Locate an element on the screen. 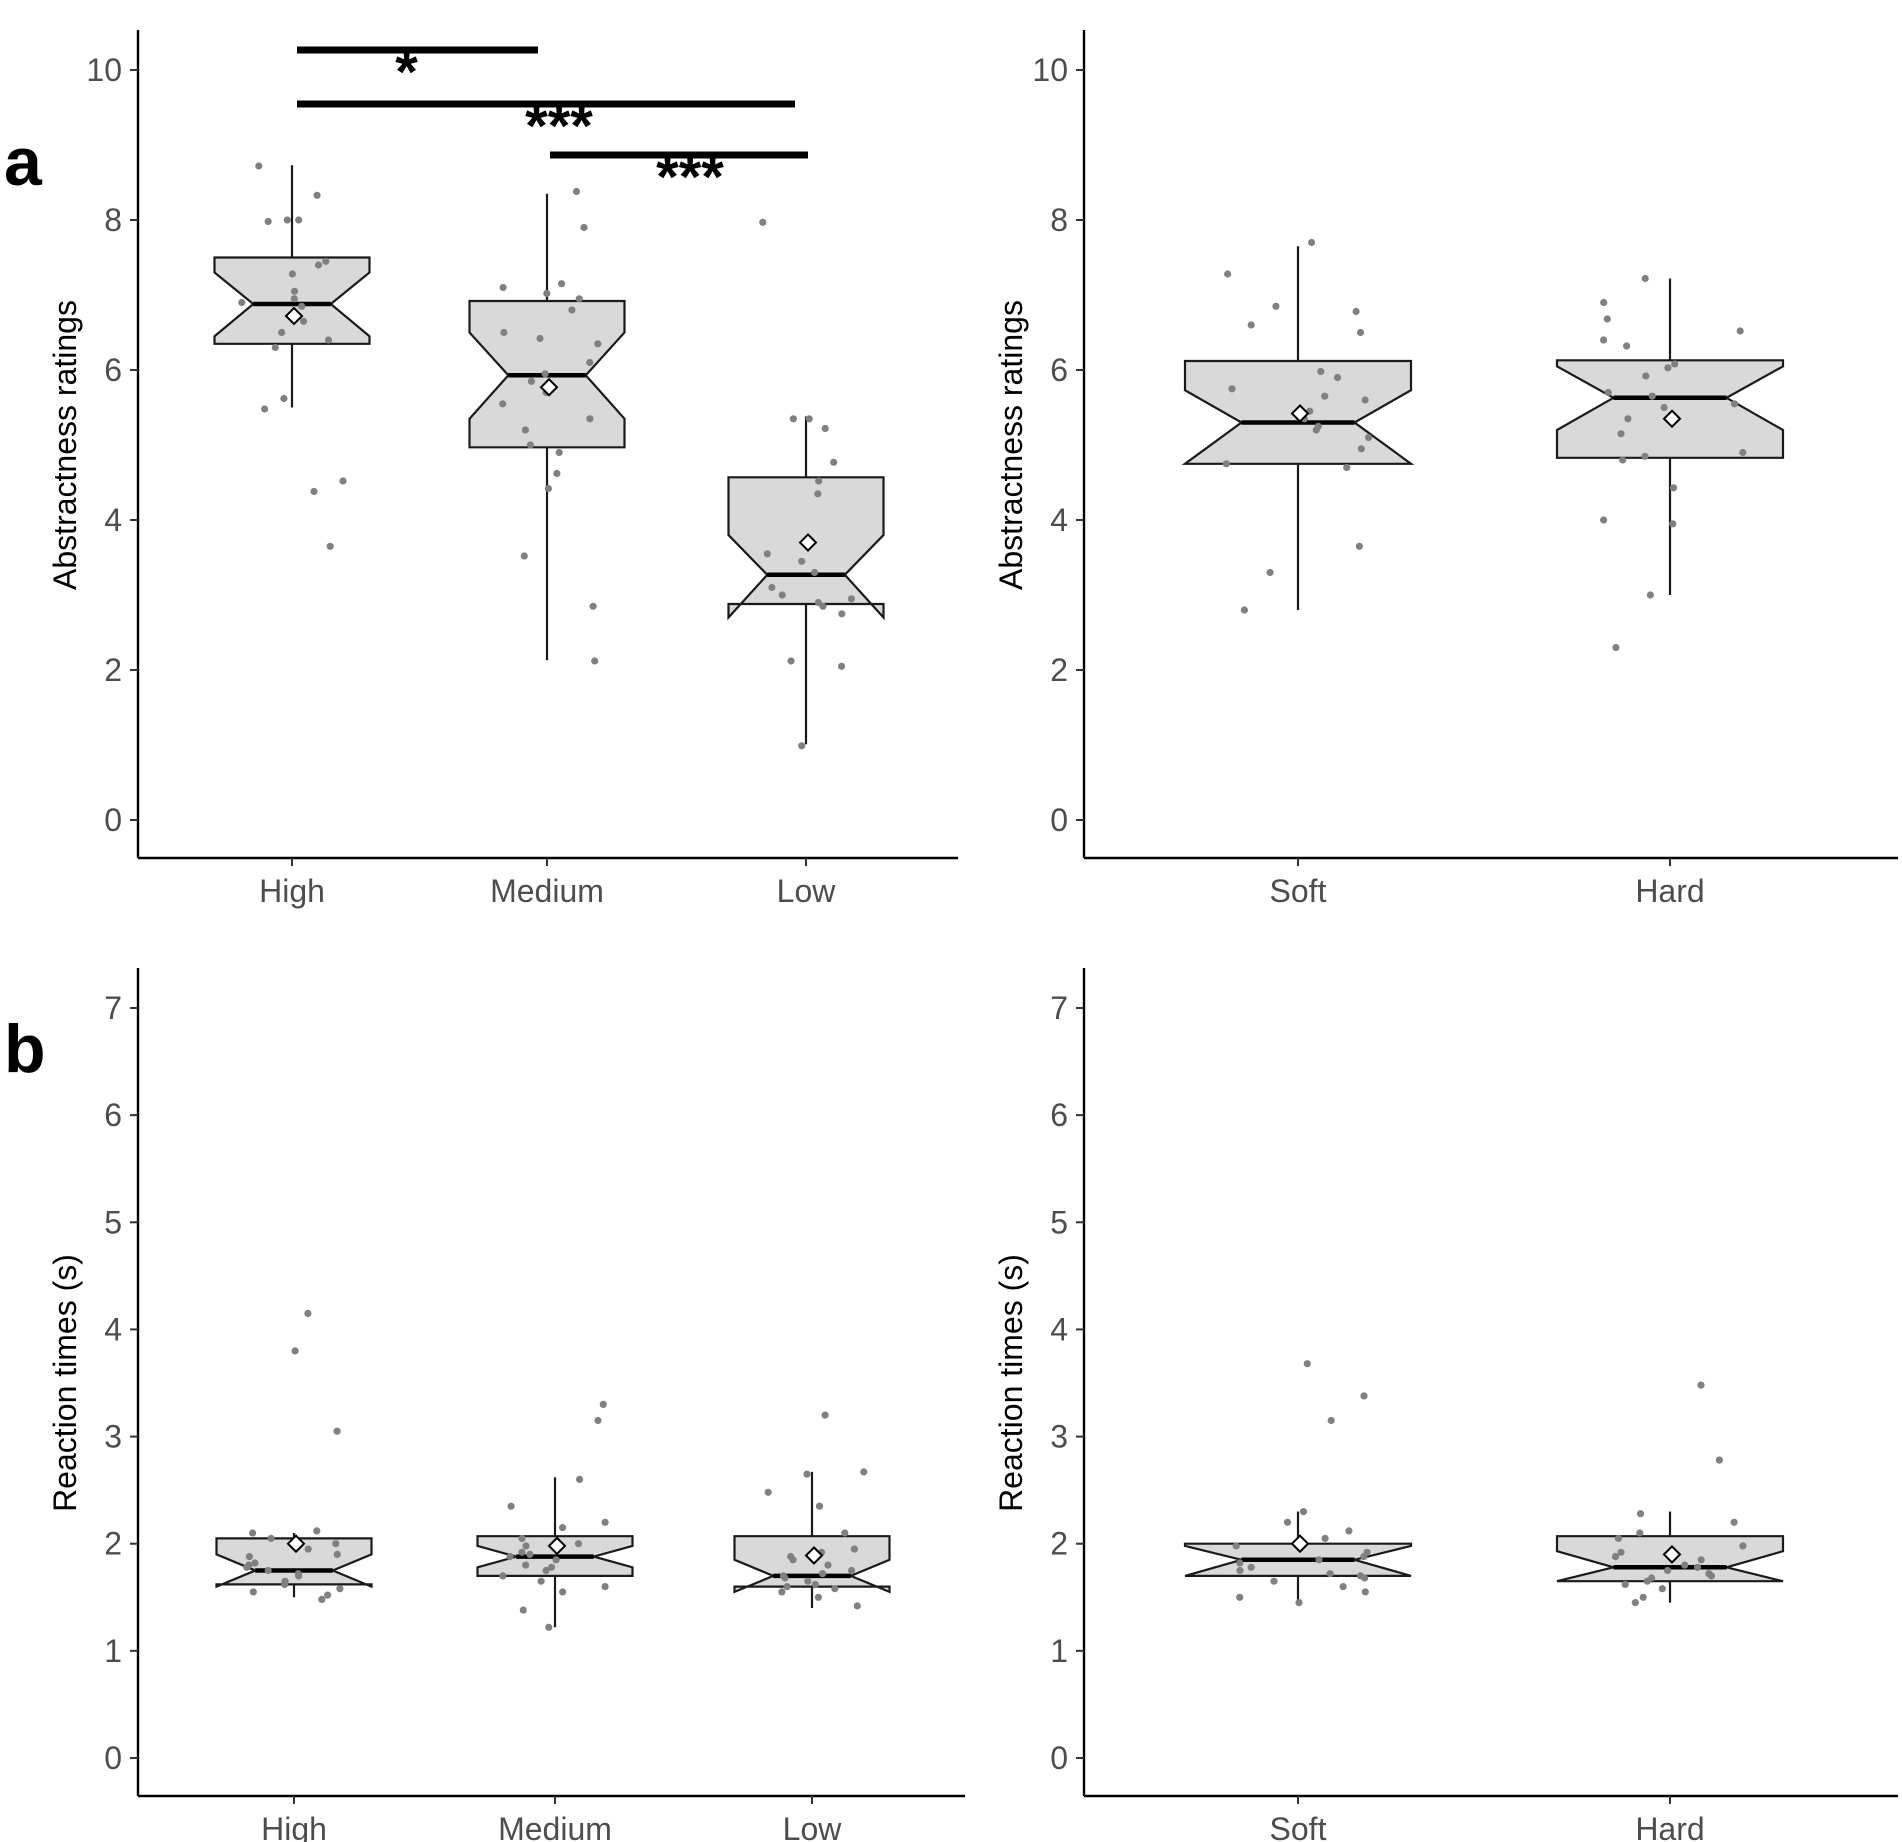 The width and height of the screenshot is (1902, 1842). y-tick-label: 3 is located at coordinates (113, 1437).